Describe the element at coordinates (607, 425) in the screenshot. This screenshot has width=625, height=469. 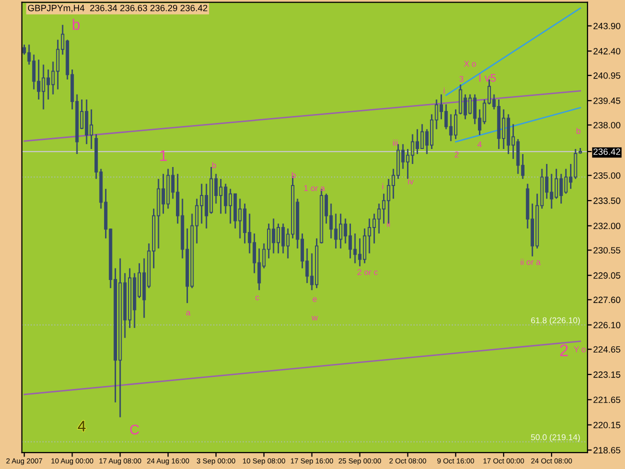
I see `y-tick-label: 220.15` at that location.